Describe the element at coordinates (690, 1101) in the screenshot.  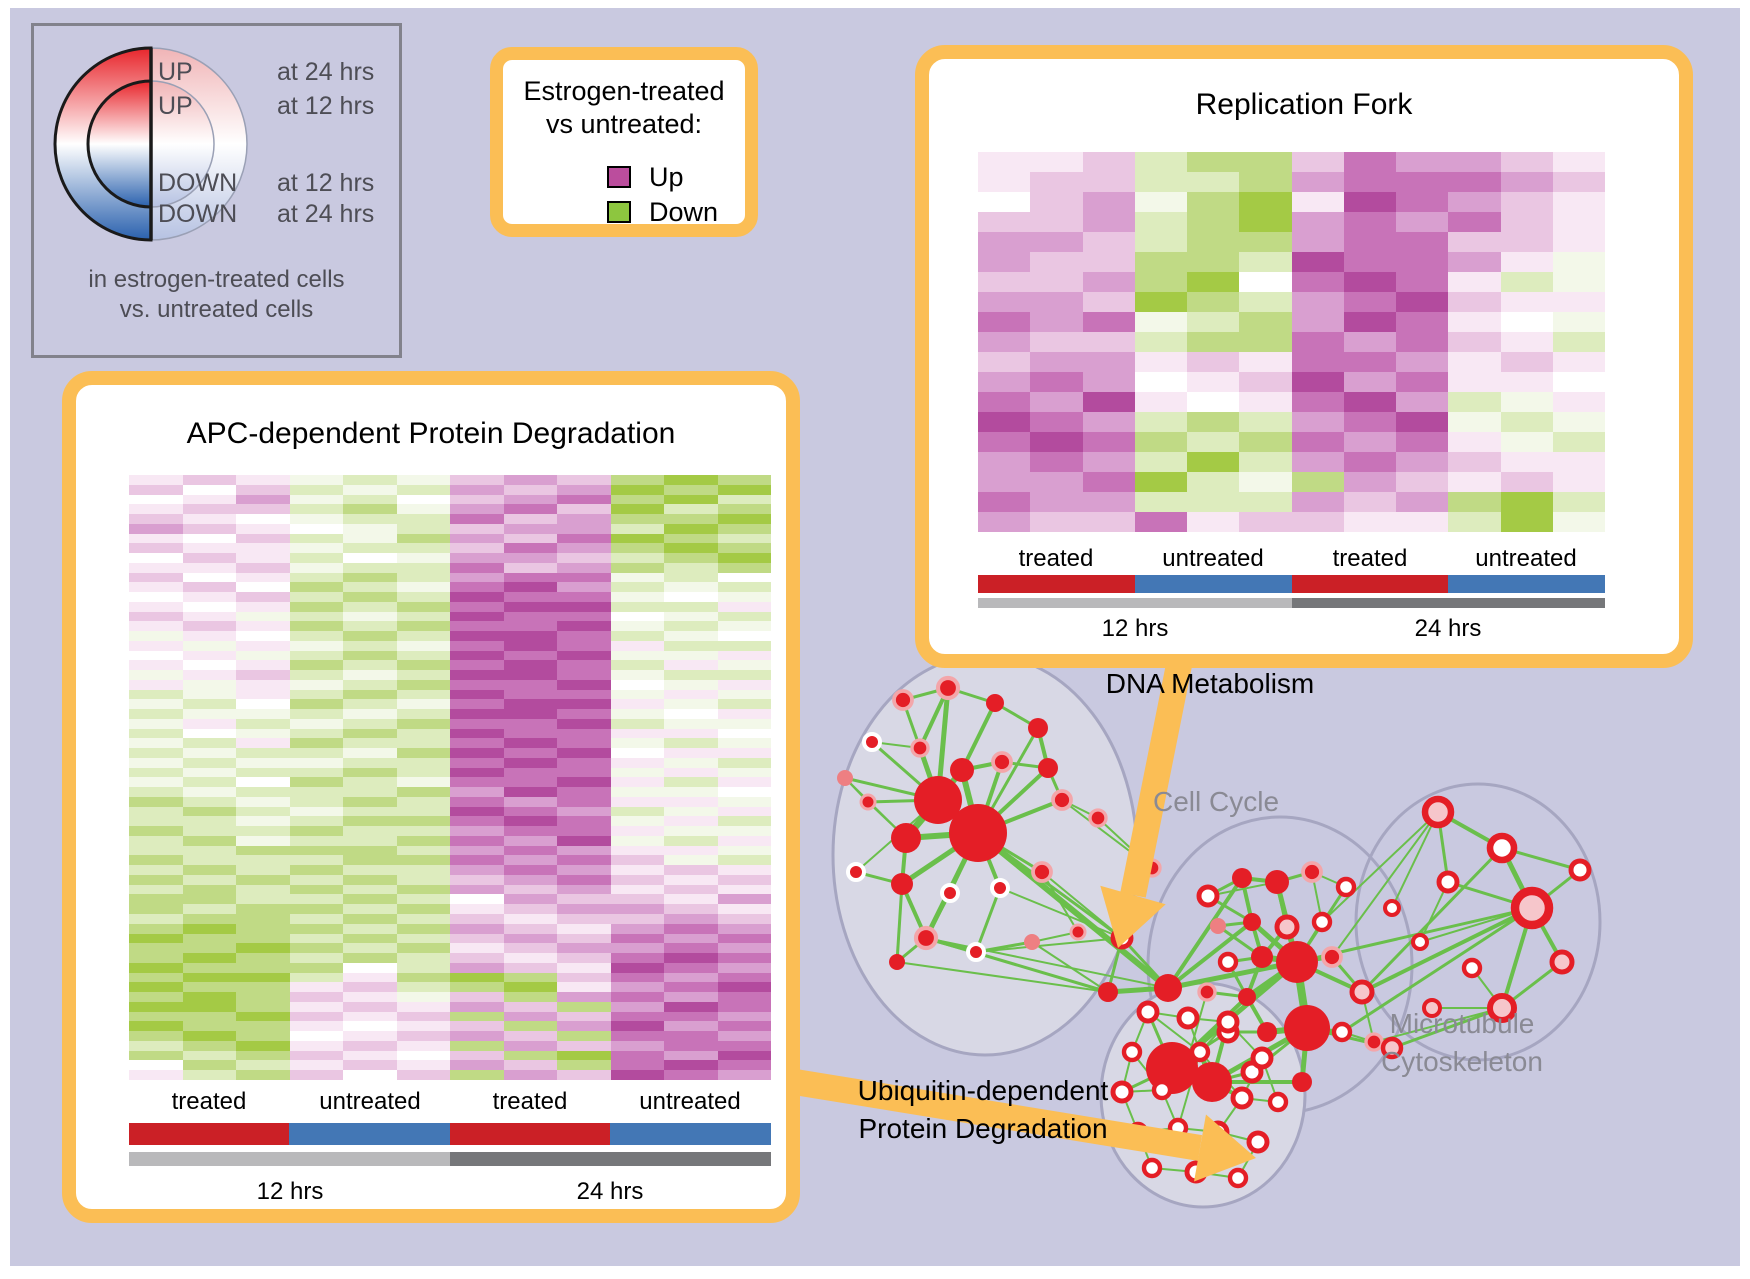
I see `apc-group-label-untreated-24: untreated` at that location.